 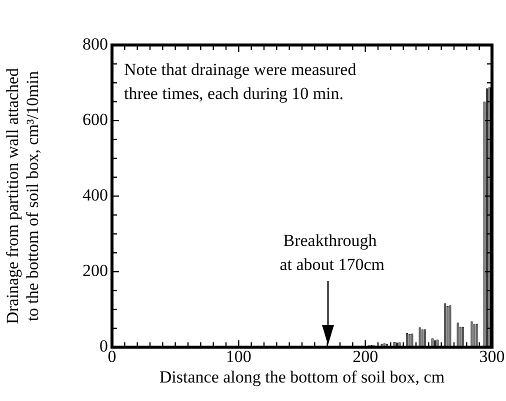 I want to click on x-tick-label: 100, so click(x=239, y=356).